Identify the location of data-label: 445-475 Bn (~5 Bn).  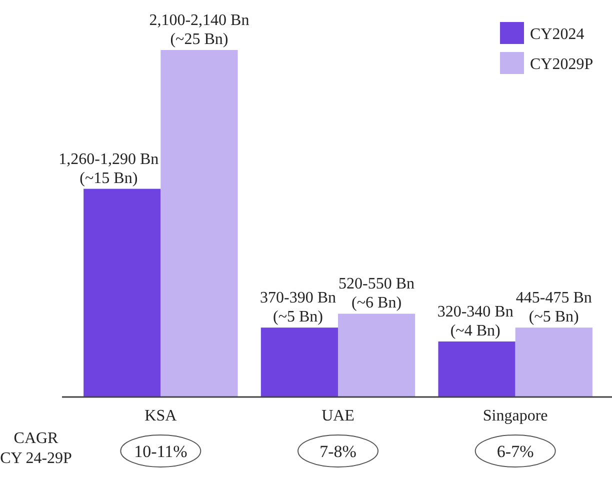
(554, 308).